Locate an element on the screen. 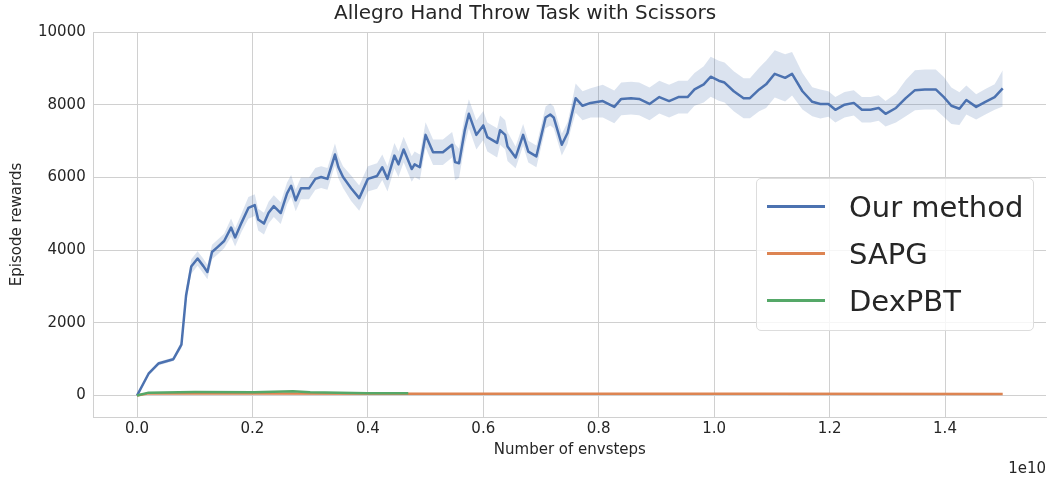  x-axis-title: Number of envsteps is located at coordinates (570, 448).